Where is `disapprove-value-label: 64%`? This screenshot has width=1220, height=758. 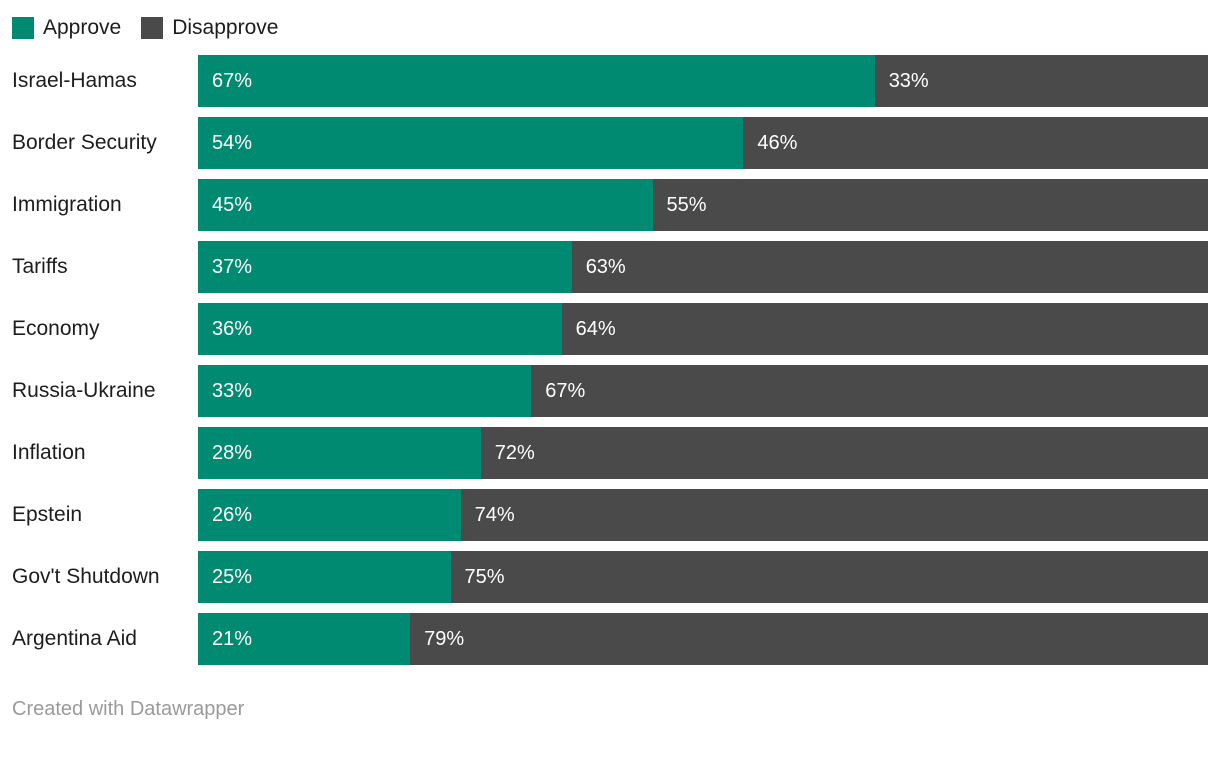
disapprove-value-label: 64% is located at coordinates (595, 328).